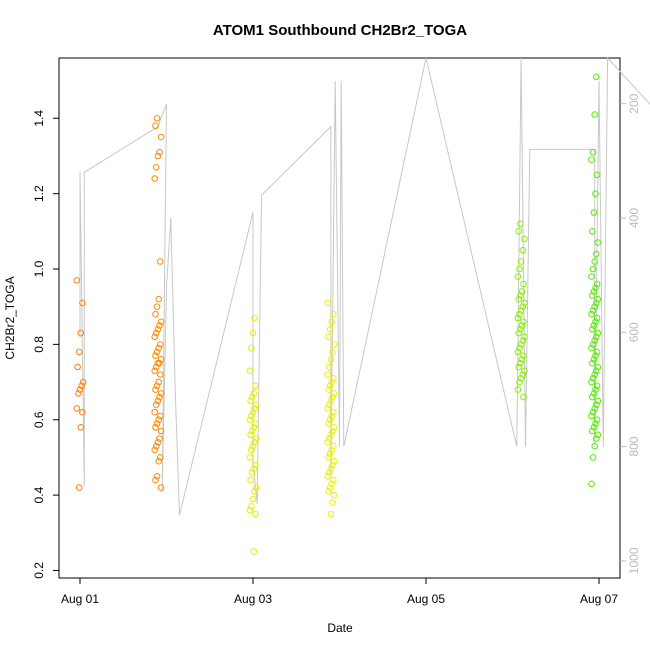 This screenshot has width=650, height=650. Describe the element at coordinates (39, 419) in the screenshot. I see `y-tick-label: 0.6` at that location.